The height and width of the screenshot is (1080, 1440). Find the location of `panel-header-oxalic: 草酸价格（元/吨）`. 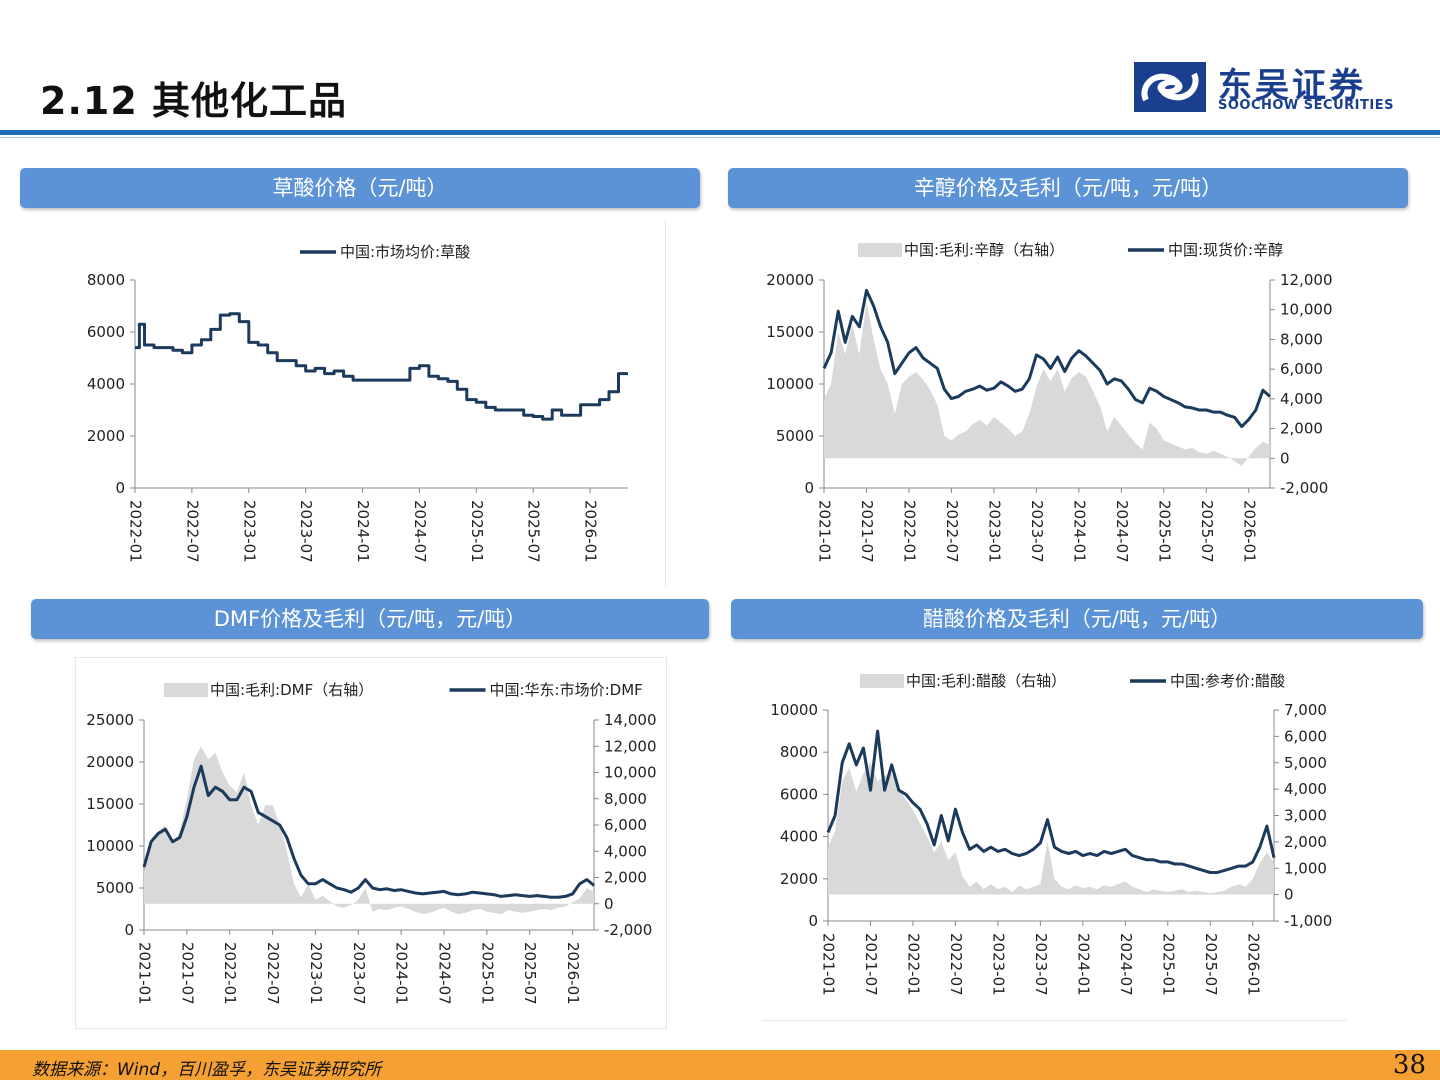

panel-header-oxalic: 草酸价格（元/吨） is located at coordinates (360, 188).